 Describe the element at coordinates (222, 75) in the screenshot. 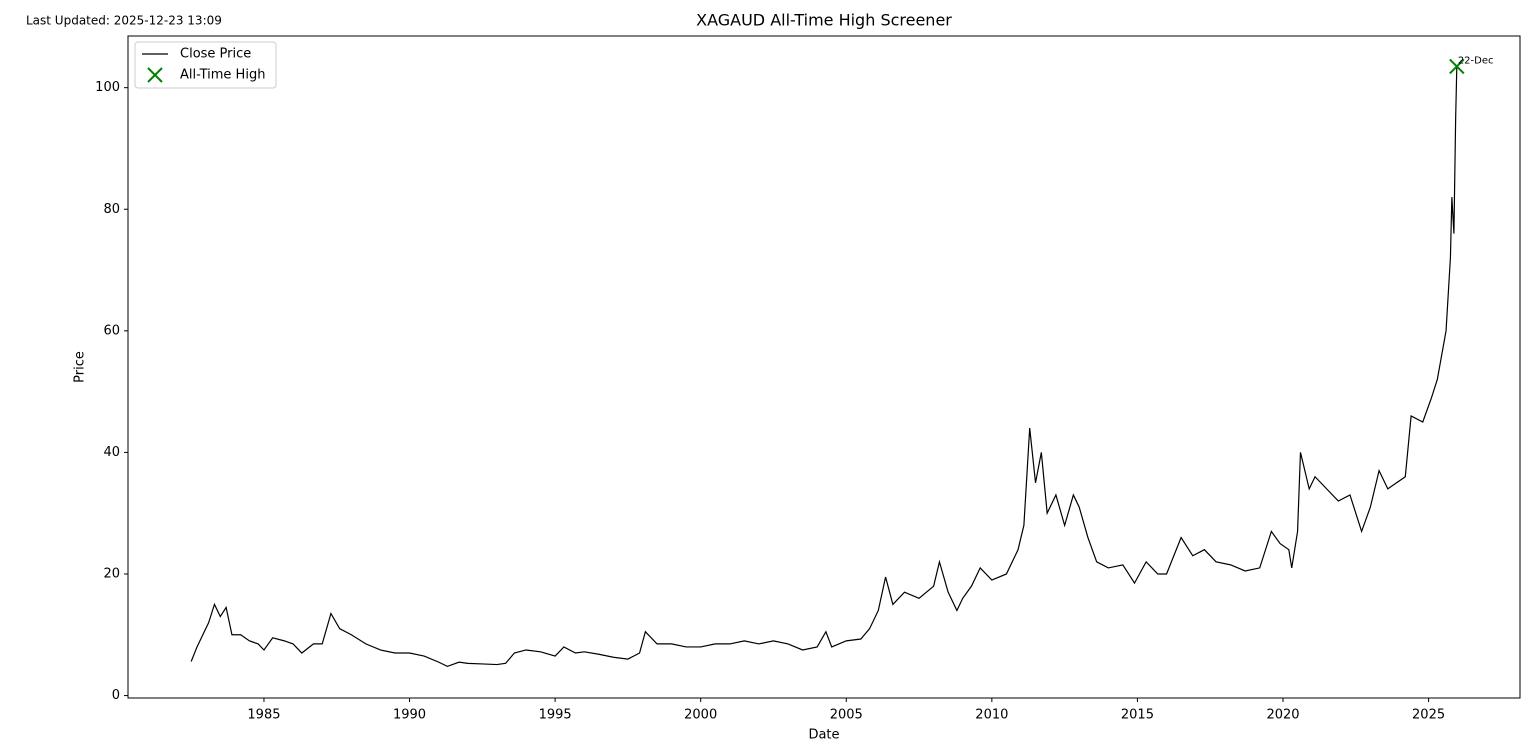

I see `legend-label: All-Time High` at that location.